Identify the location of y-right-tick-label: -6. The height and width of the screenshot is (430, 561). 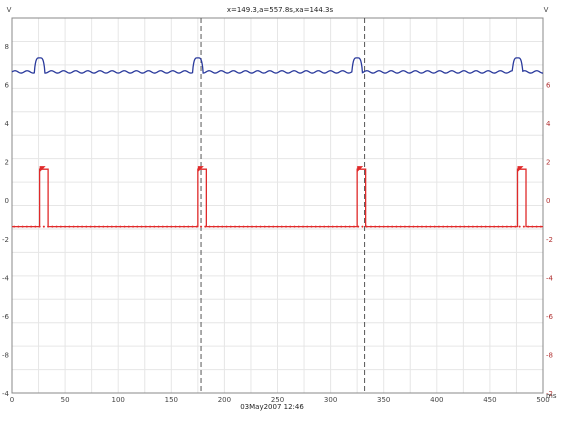
(550, 317).